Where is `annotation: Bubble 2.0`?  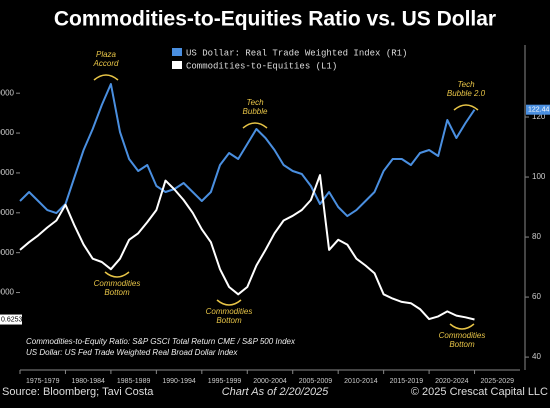 annotation: Bubble 2.0 is located at coordinates (466, 93).